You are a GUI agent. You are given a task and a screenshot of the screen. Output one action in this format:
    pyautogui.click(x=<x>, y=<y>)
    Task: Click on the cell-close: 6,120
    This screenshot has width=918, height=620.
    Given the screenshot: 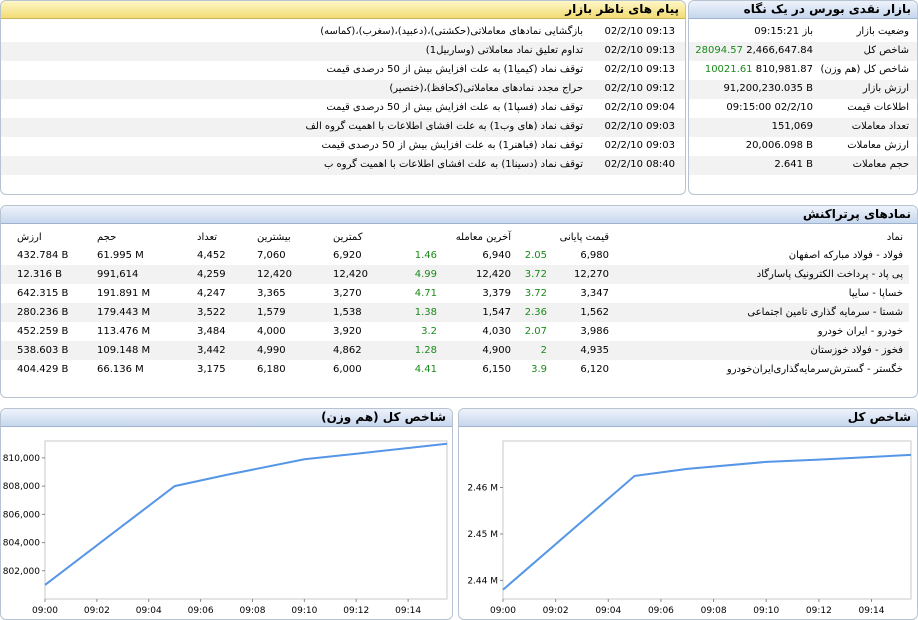 What is the action you would take?
    pyautogui.click(x=594, y=369)
    